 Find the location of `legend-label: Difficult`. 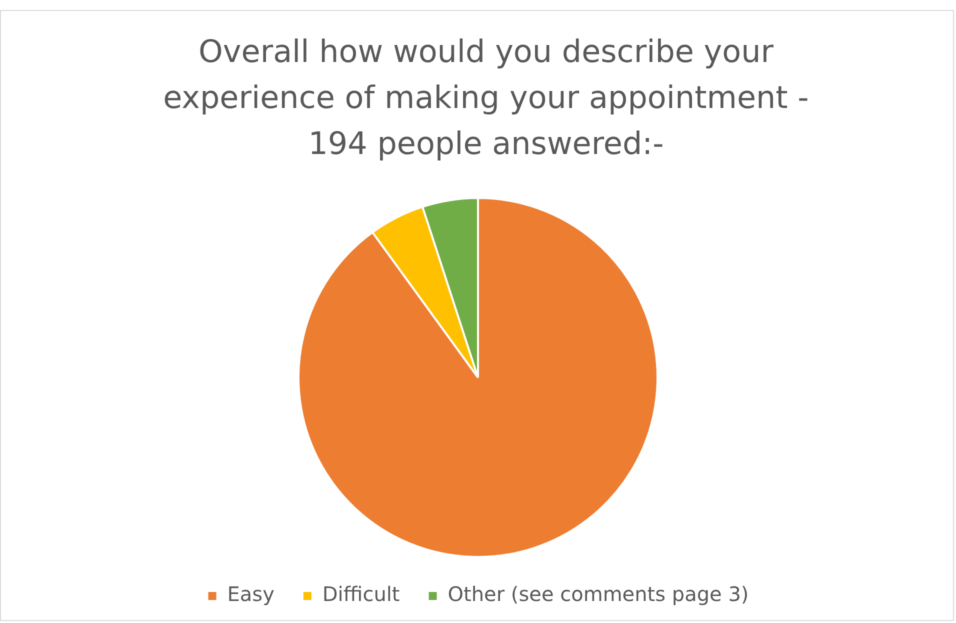

legend-label: Difficult is located at coordinates (361, 594).